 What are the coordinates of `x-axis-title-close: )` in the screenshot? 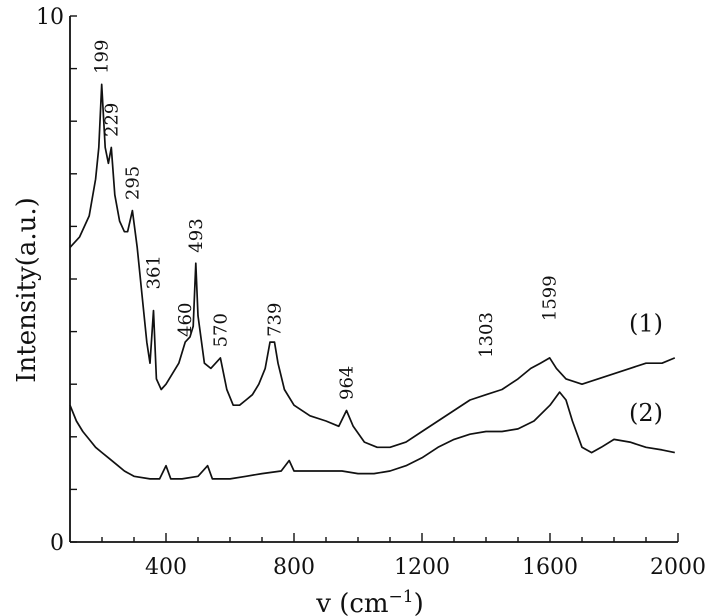 It's located at (419, 602).